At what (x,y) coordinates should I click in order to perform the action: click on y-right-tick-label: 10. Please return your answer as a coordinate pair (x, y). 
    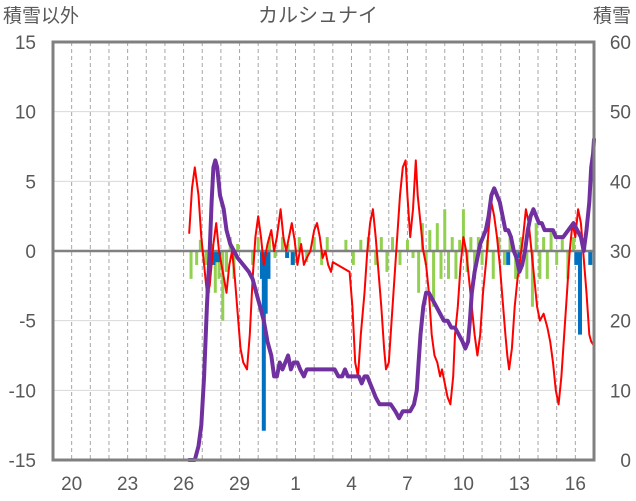
    Looking at the image, I should click on (620, 391).